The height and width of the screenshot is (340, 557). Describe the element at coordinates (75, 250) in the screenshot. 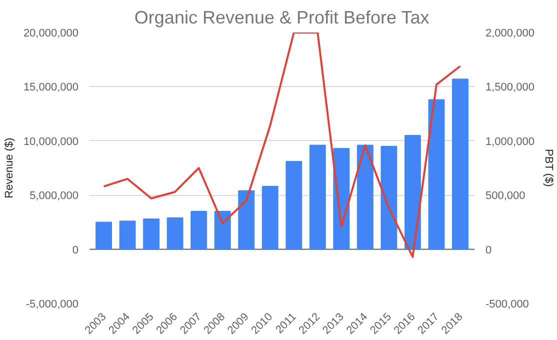

I see `y-tick-label: 0` at that location.